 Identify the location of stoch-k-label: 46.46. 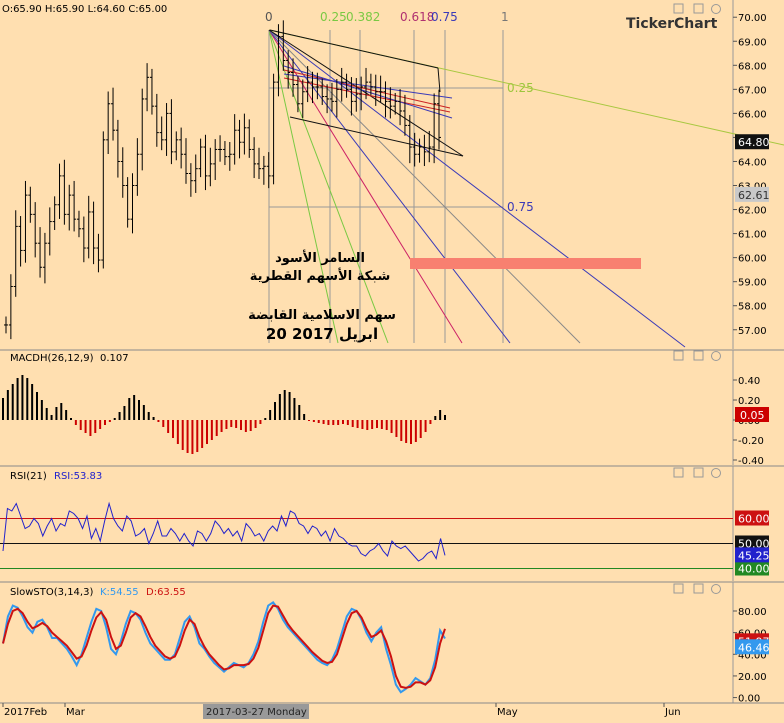
(754, 647).